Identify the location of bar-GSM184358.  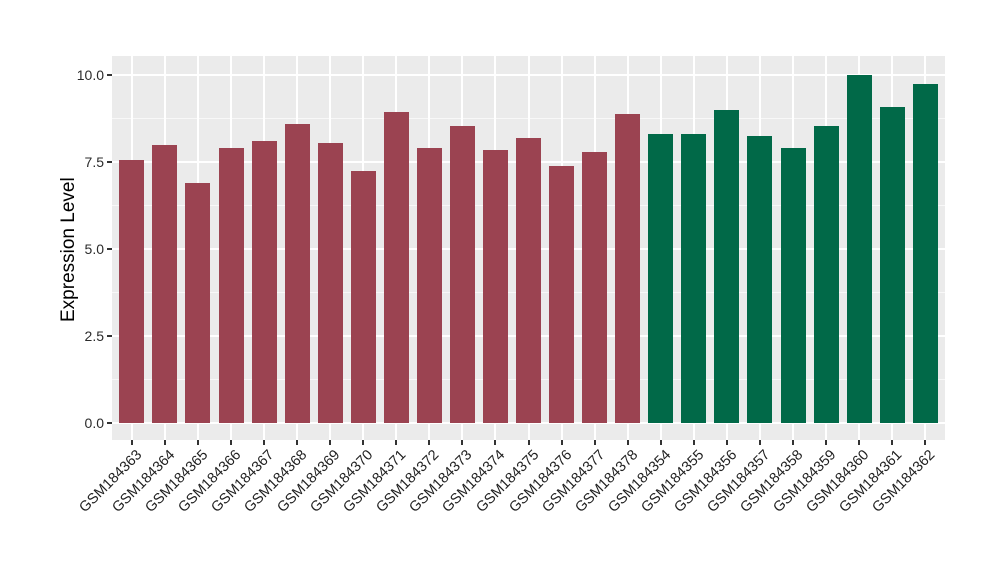
(793, 285).